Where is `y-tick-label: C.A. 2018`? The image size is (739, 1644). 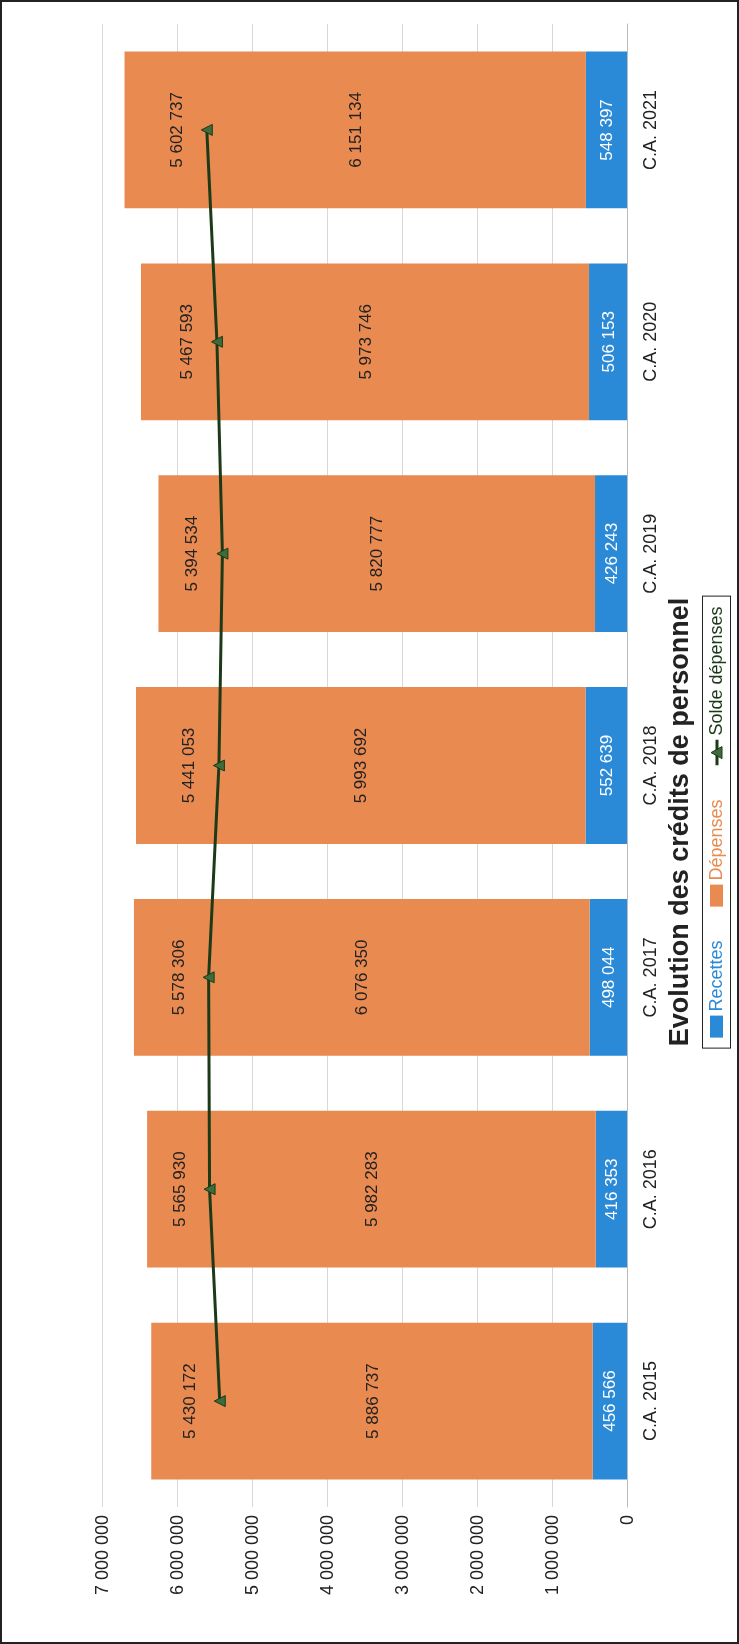
y-tick-label: C.A. 2018 is located at coordinates (650, 765).